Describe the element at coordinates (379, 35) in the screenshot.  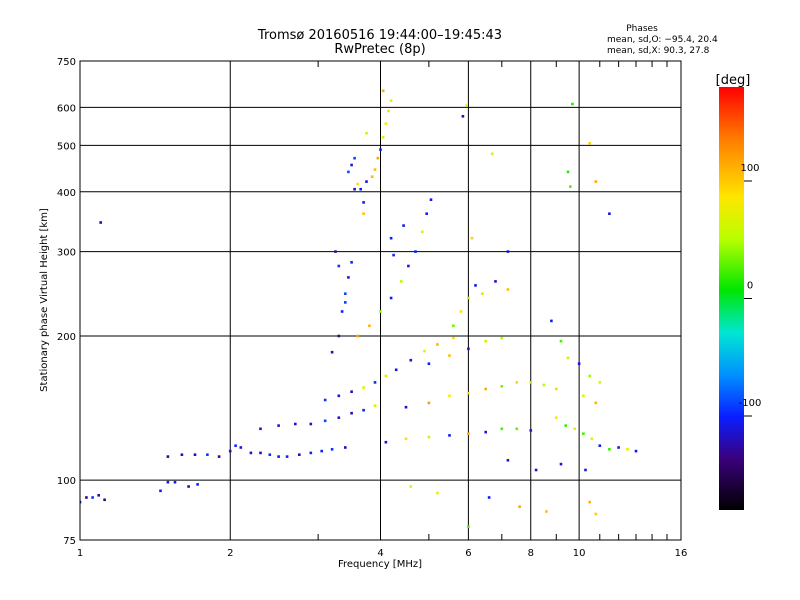
I see `chart-title: Tromsø 20160516 19:44:00–19:45:43` at that location.